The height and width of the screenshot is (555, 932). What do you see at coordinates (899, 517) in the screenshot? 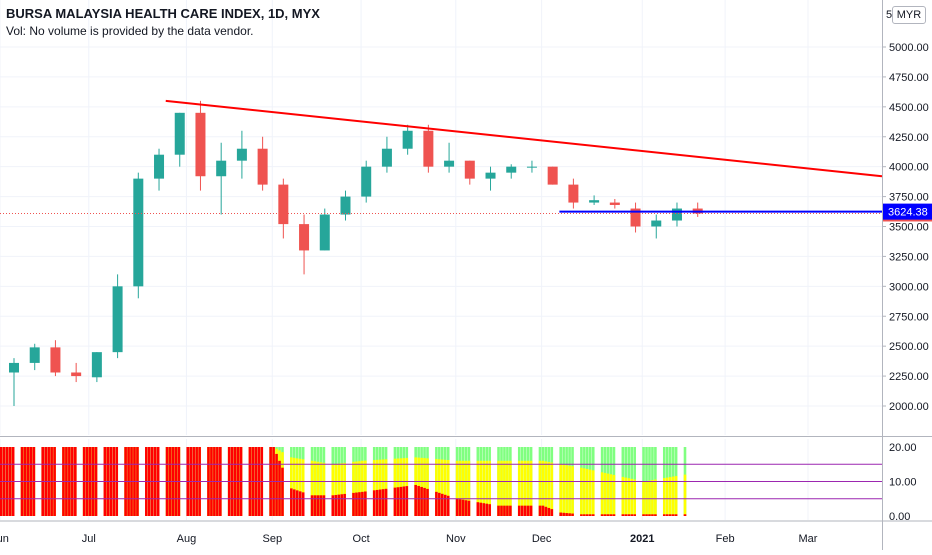
I see `indicator-y-tick-label: 0.00` at bounding box center [899, 517].